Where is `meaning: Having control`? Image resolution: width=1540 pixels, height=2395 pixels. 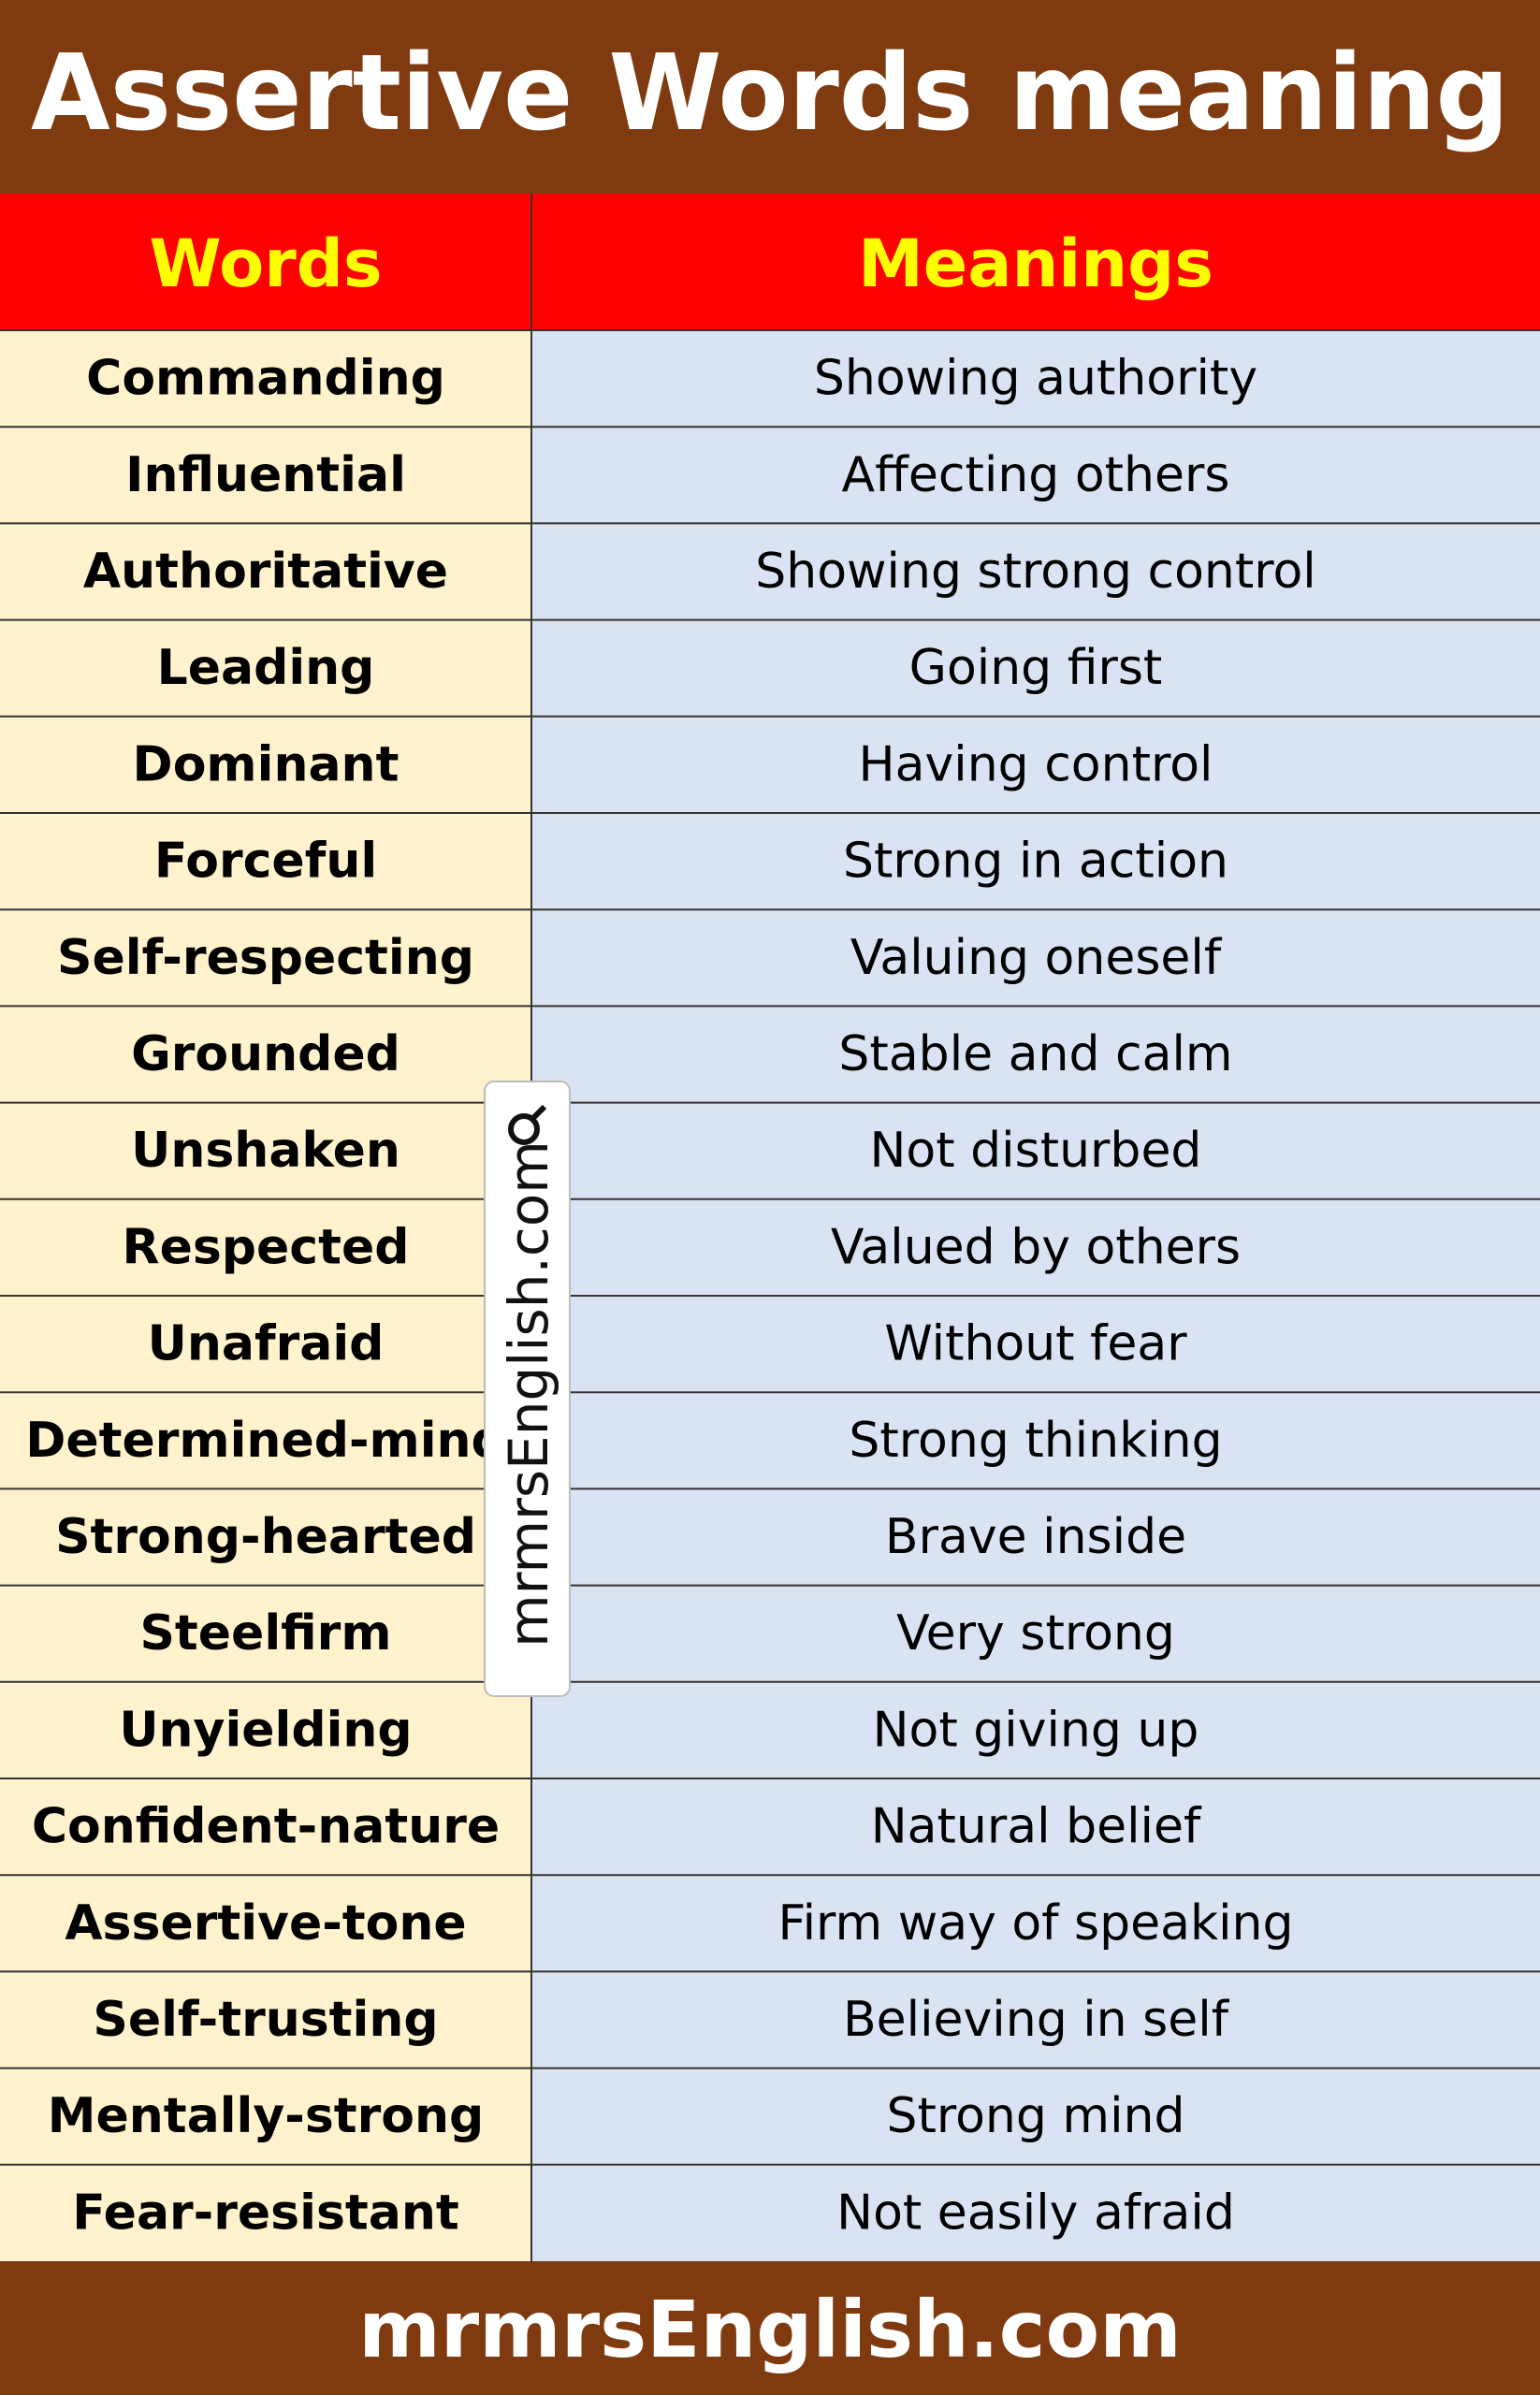
meaning: Having control is located at coordinates (1036, 764).